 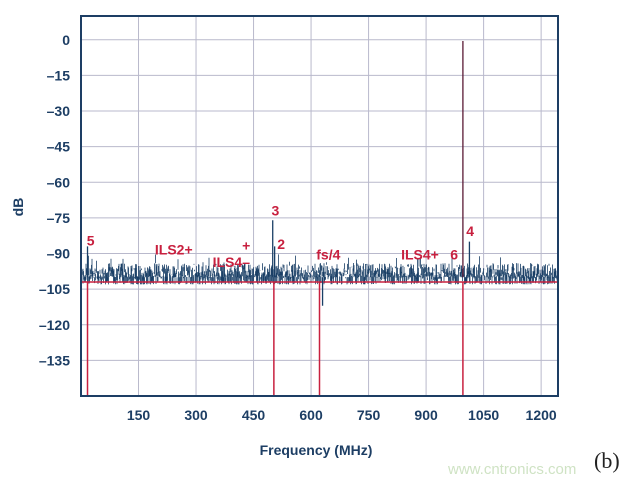 What do you see at coordinates (369, 415) in the screenshot?
I see `x-tick-label: 750` at bounding box center [369, 415].